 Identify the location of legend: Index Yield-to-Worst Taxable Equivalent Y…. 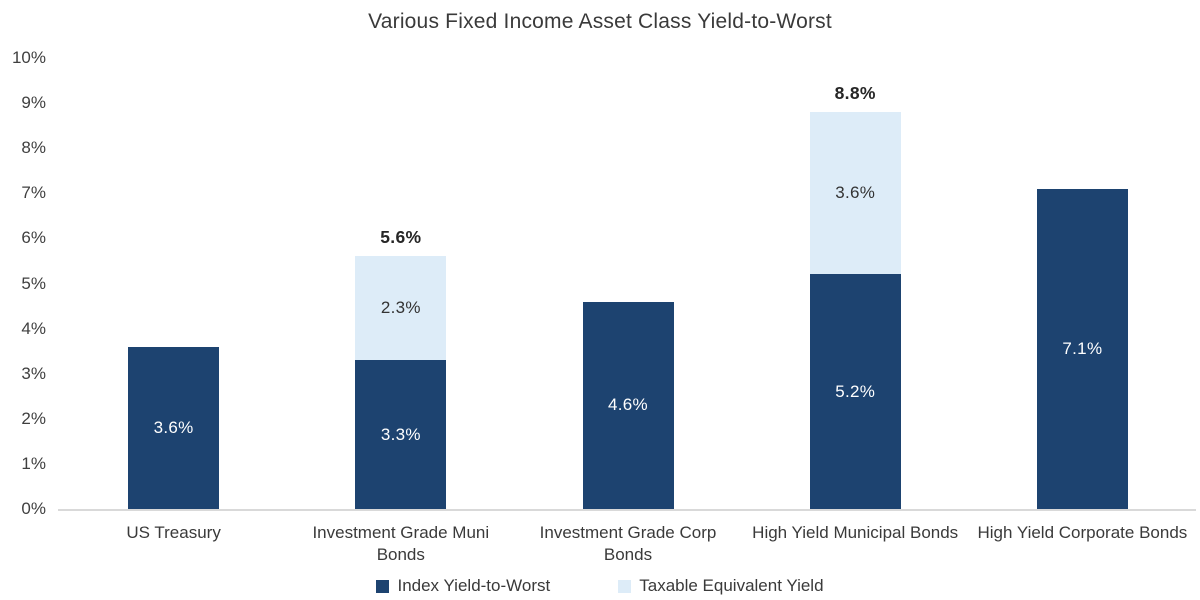
(600, 586).